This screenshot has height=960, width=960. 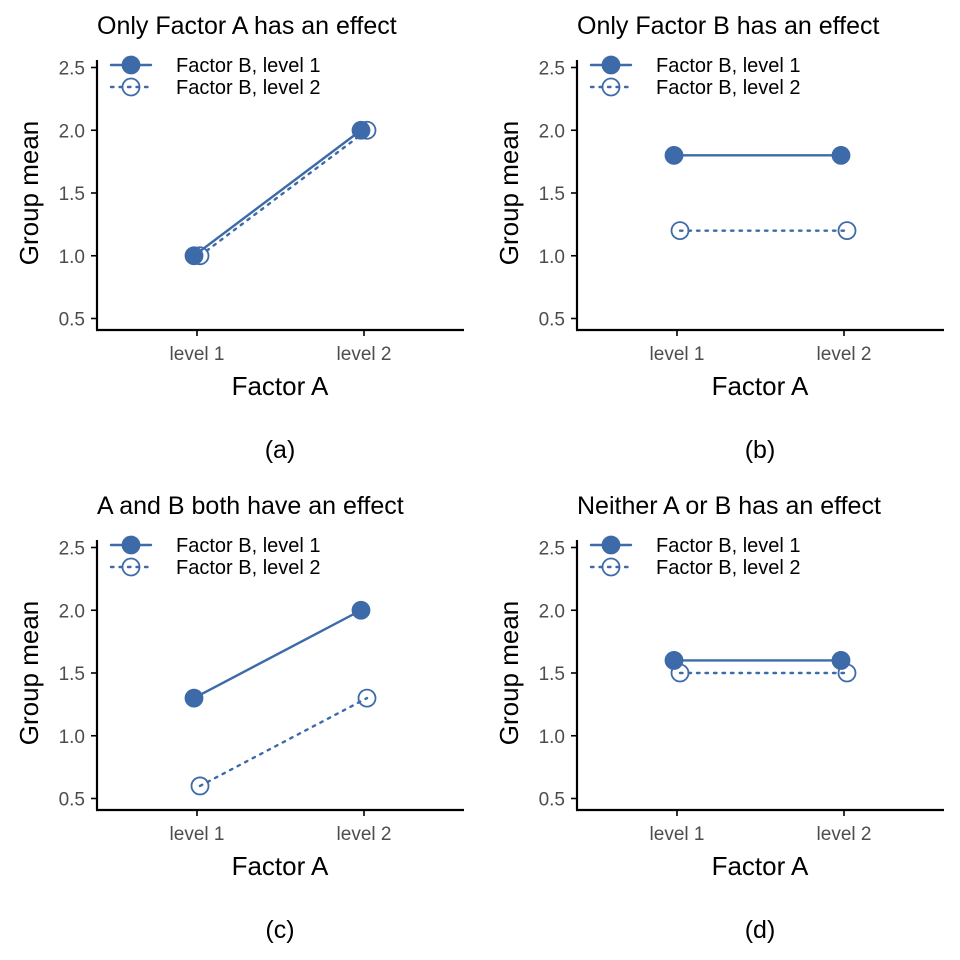 I want to click on panel-caption: (d), so click(x=760, y=930).